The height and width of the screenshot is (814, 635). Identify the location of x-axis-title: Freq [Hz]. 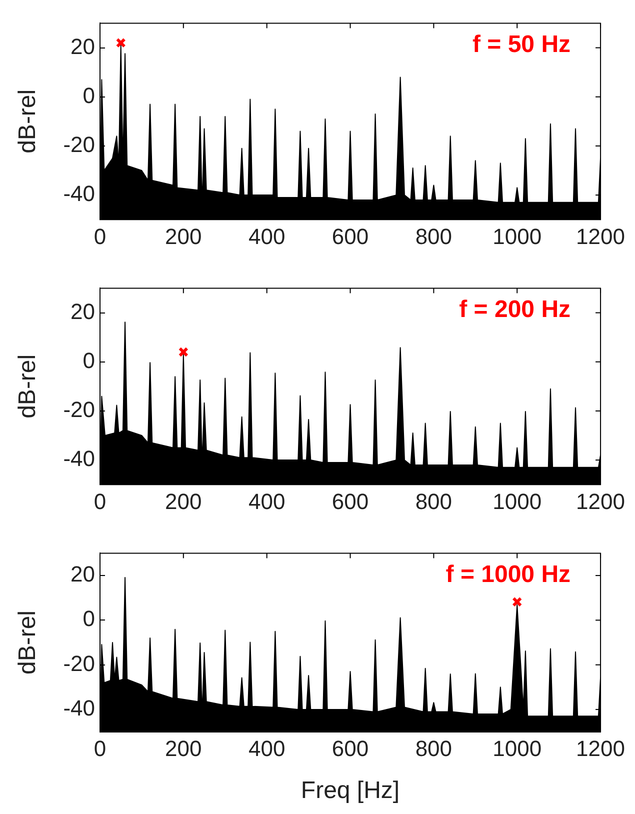
(350, 790).